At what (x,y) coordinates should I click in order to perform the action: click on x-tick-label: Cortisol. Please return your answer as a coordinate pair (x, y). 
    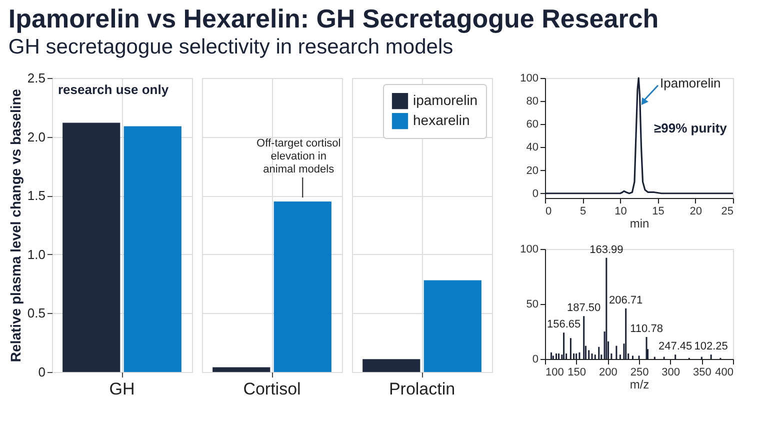
    Looking at the image, I should click on (272, 389).